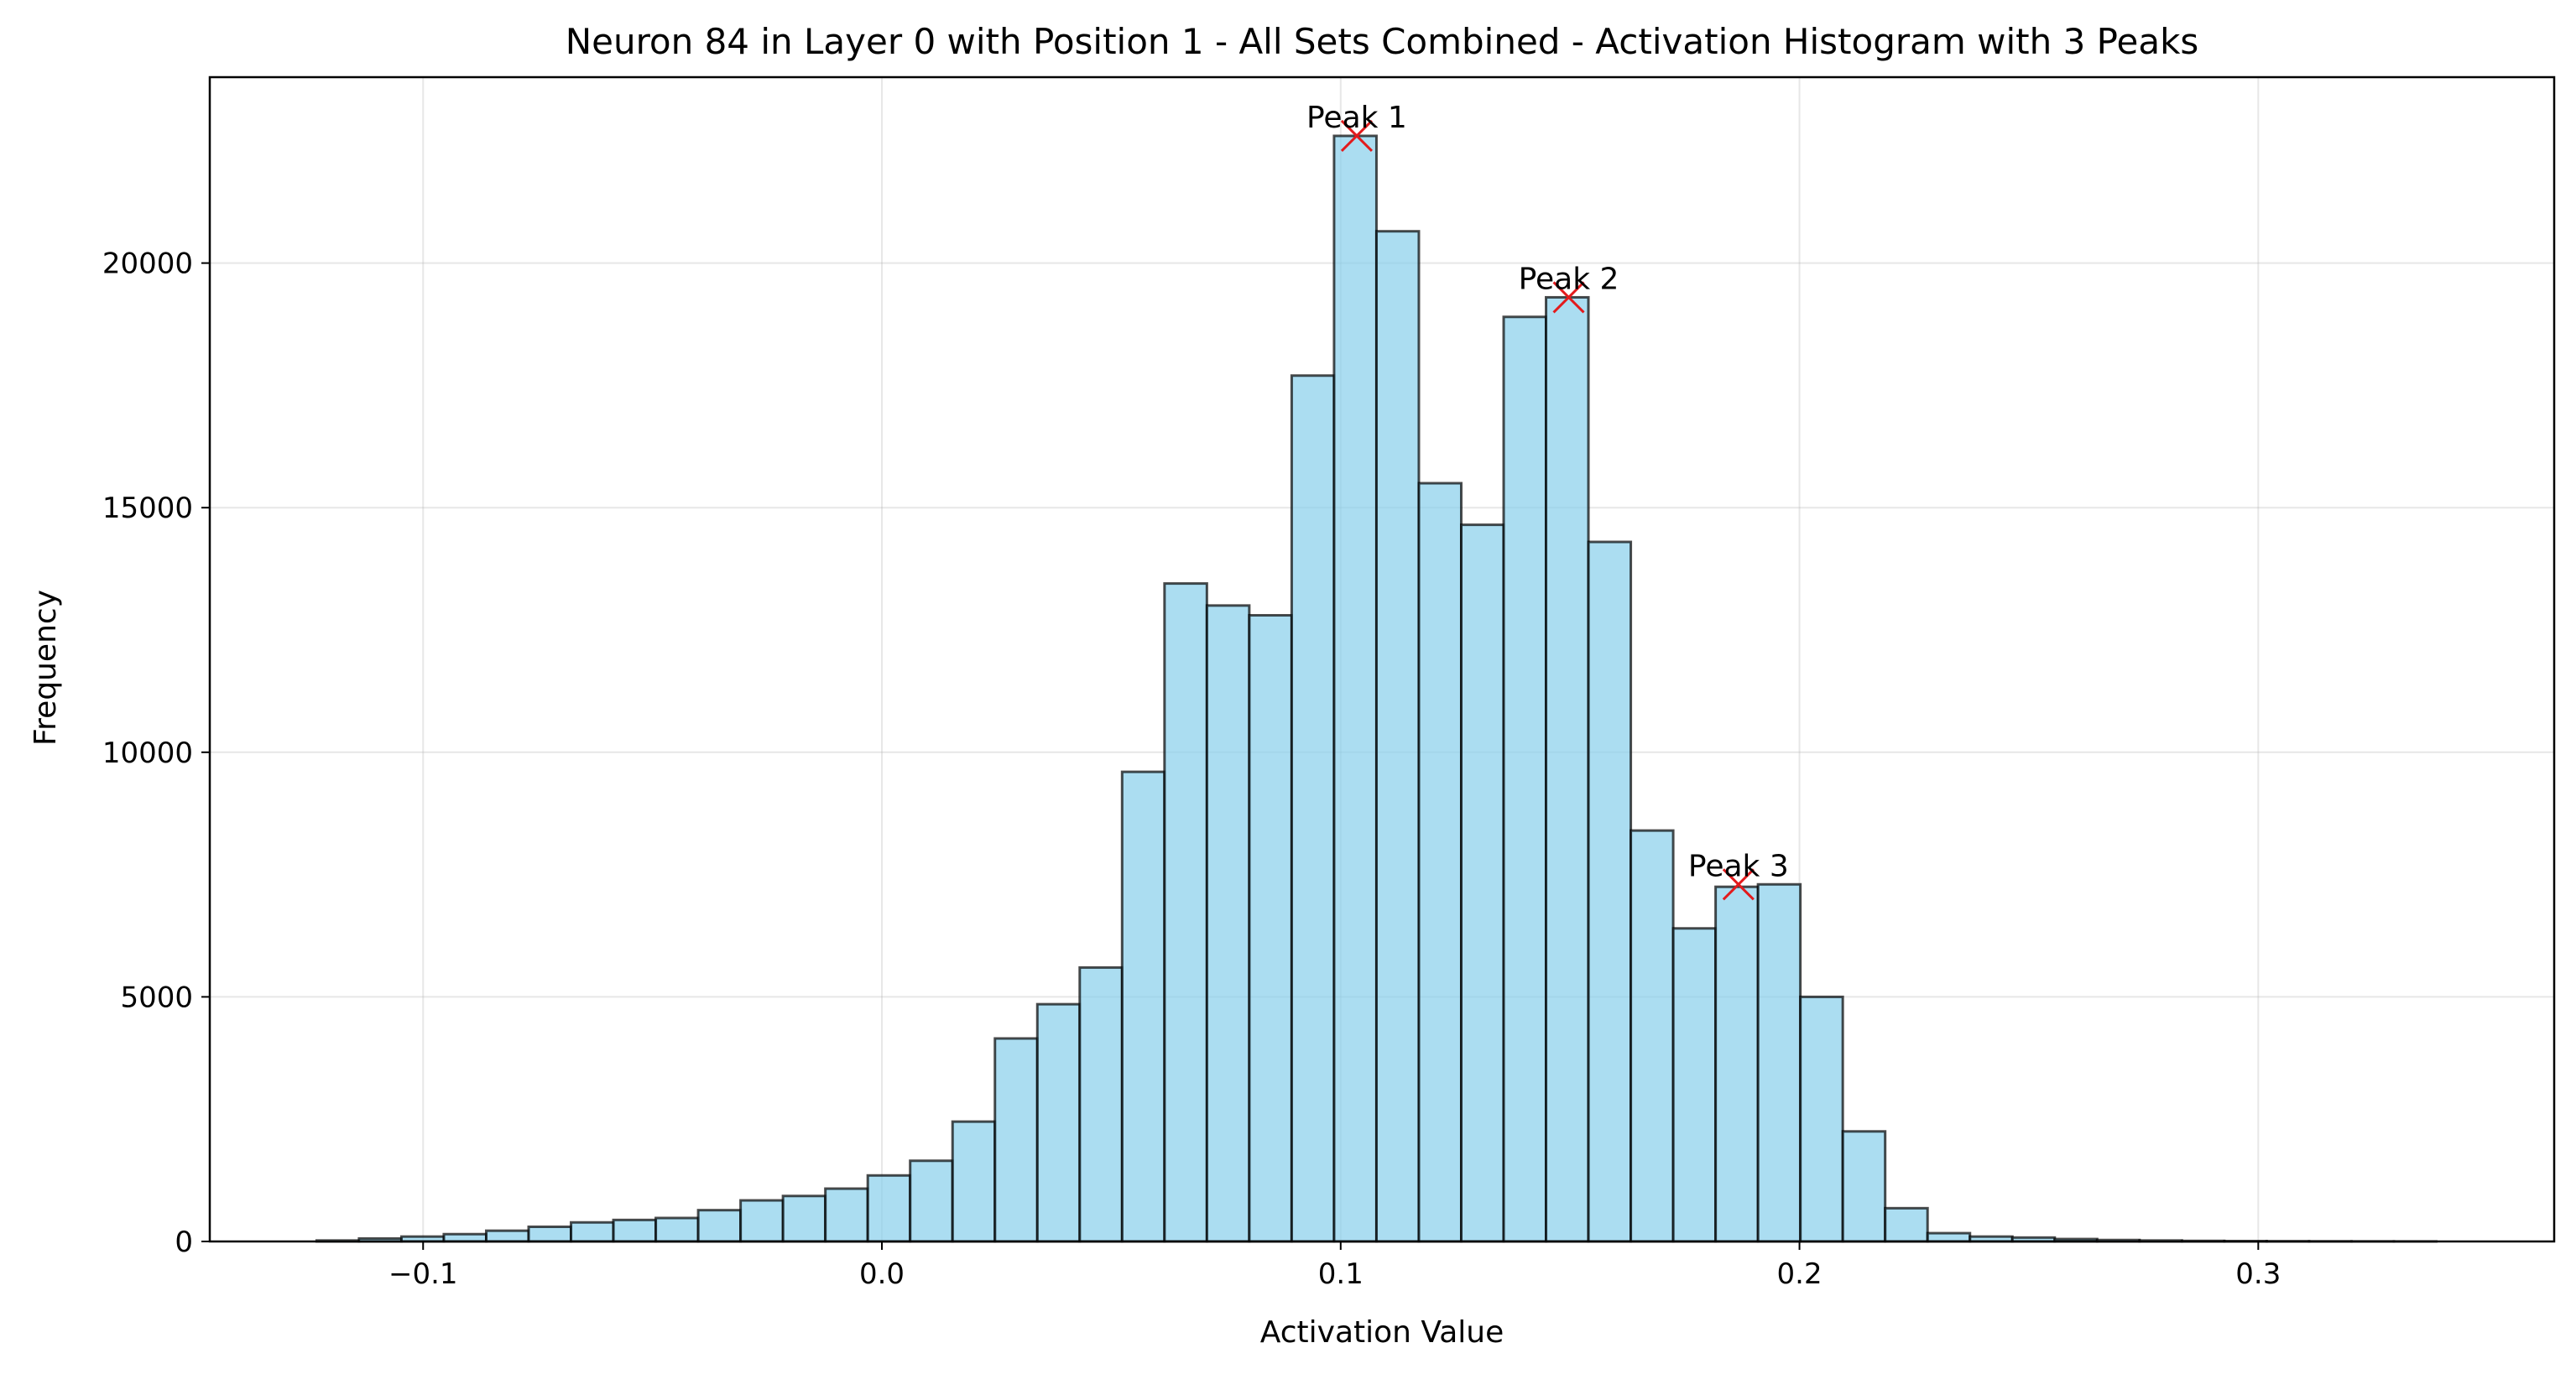 This screenshot has width=2576, height=1374. Describe the element at coordinates (2258, 1274) in the screenshot. I see `x-tick-label: 0.3` at that location.